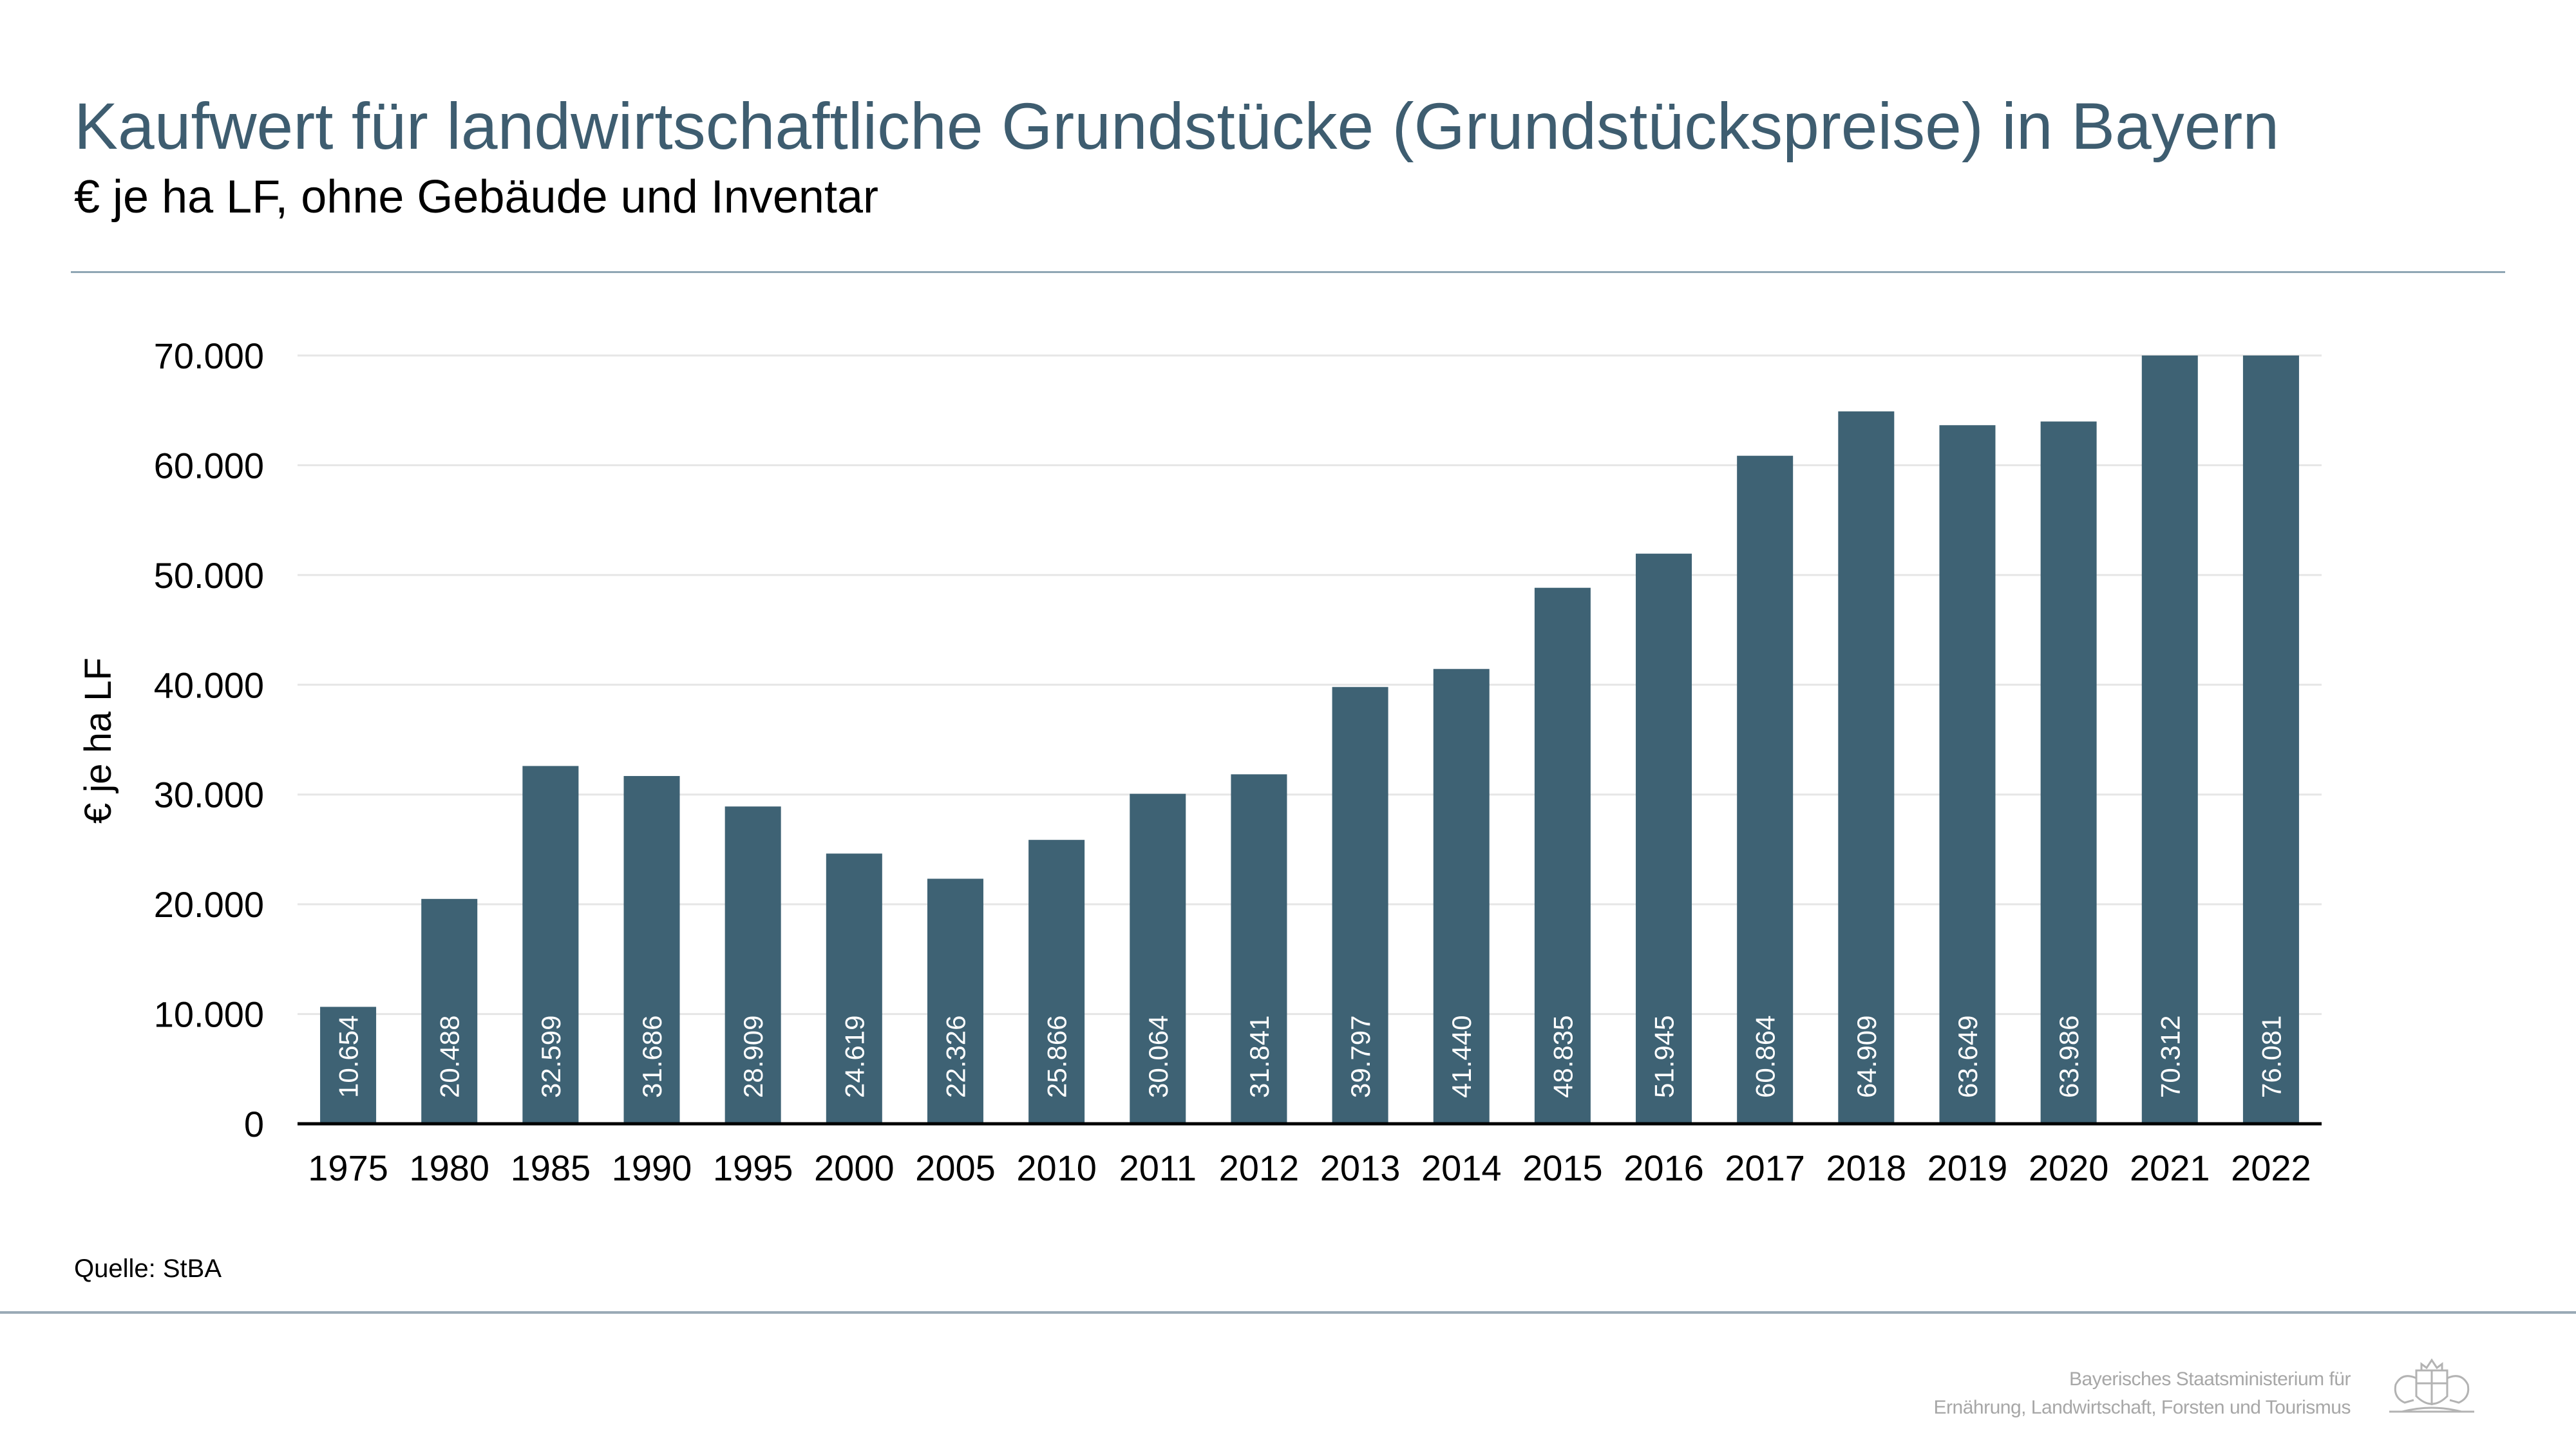  I want to click on x-tick-label: 2010, so click(1057, 1168).